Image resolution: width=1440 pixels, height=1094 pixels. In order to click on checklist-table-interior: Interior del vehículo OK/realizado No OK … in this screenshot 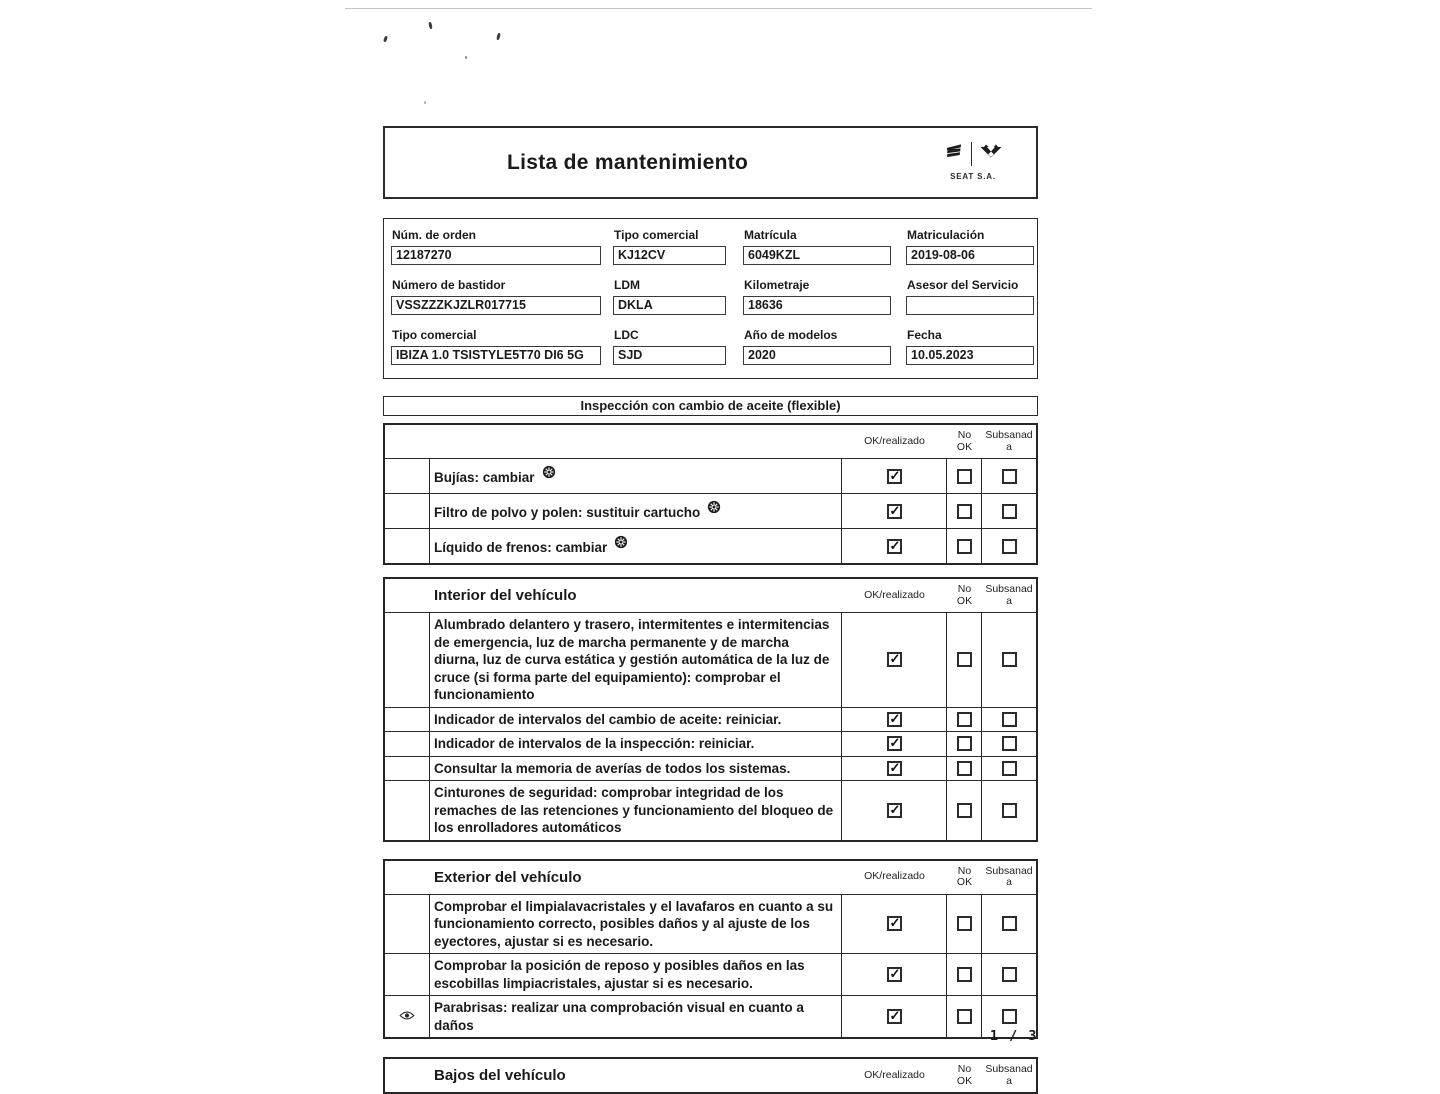, I will do `click(710, 709)`.